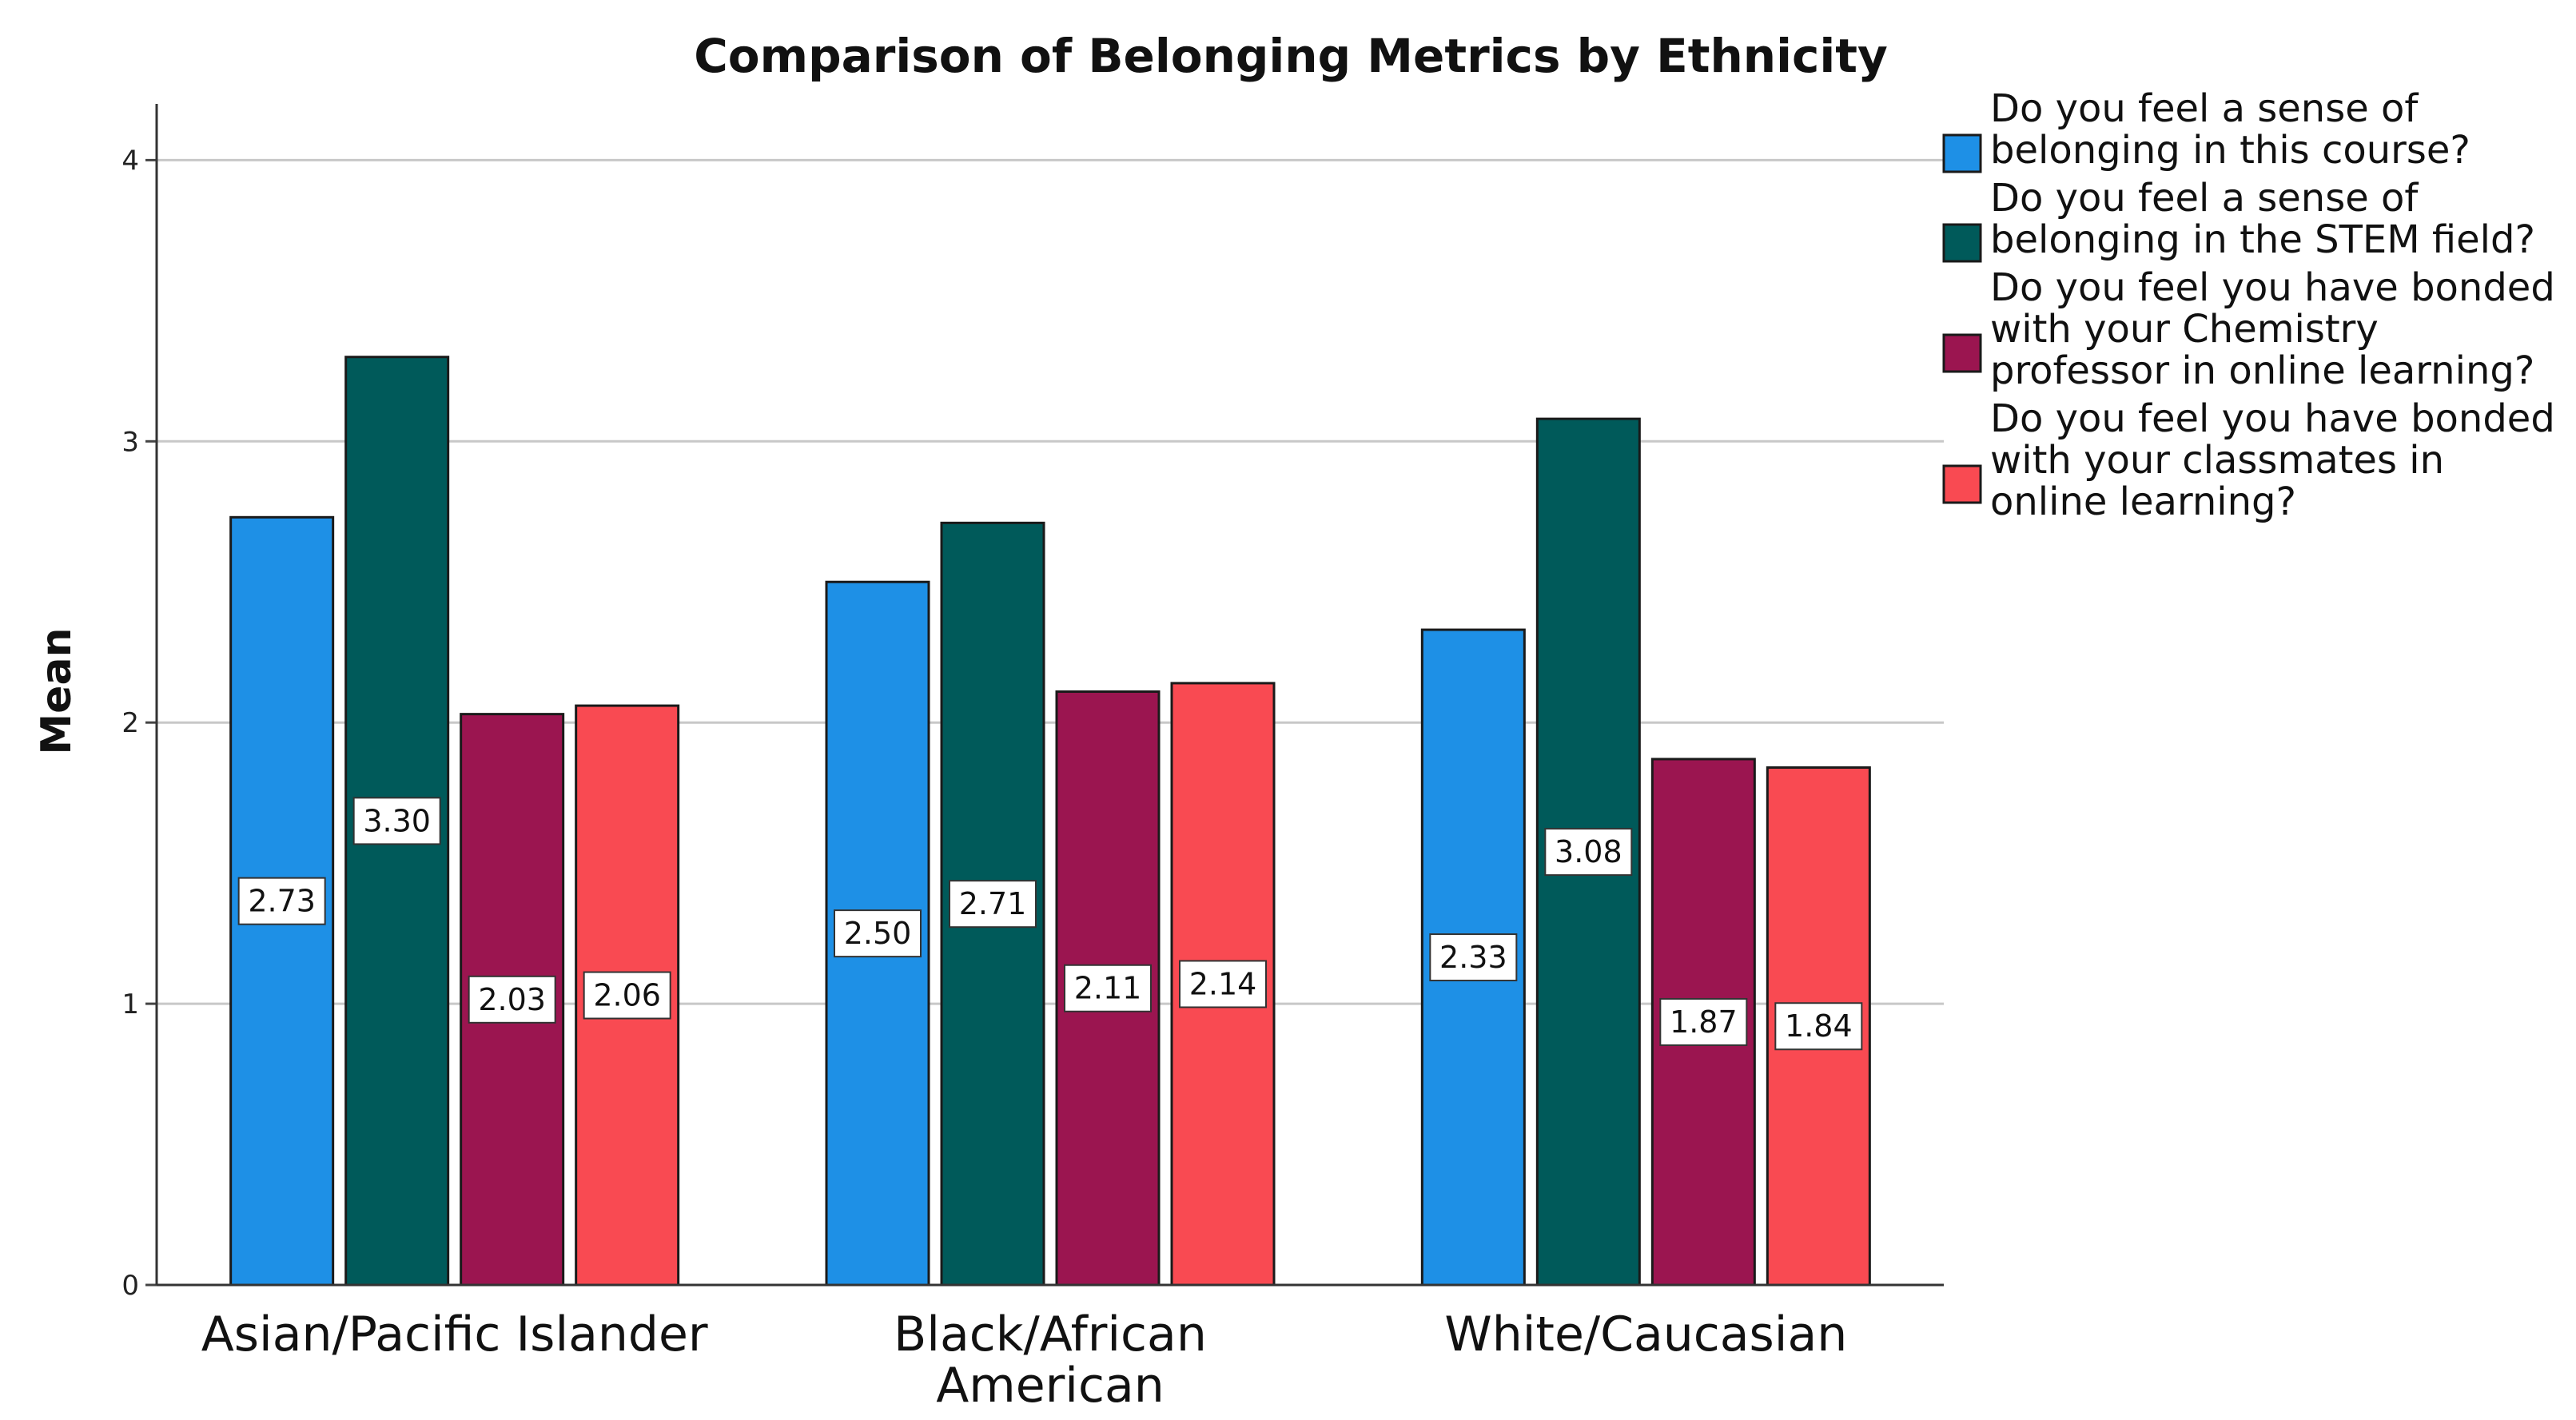 This screenshot has height=1420, width=2576. I want to click on data-label: 2.03, so click(512, 999).